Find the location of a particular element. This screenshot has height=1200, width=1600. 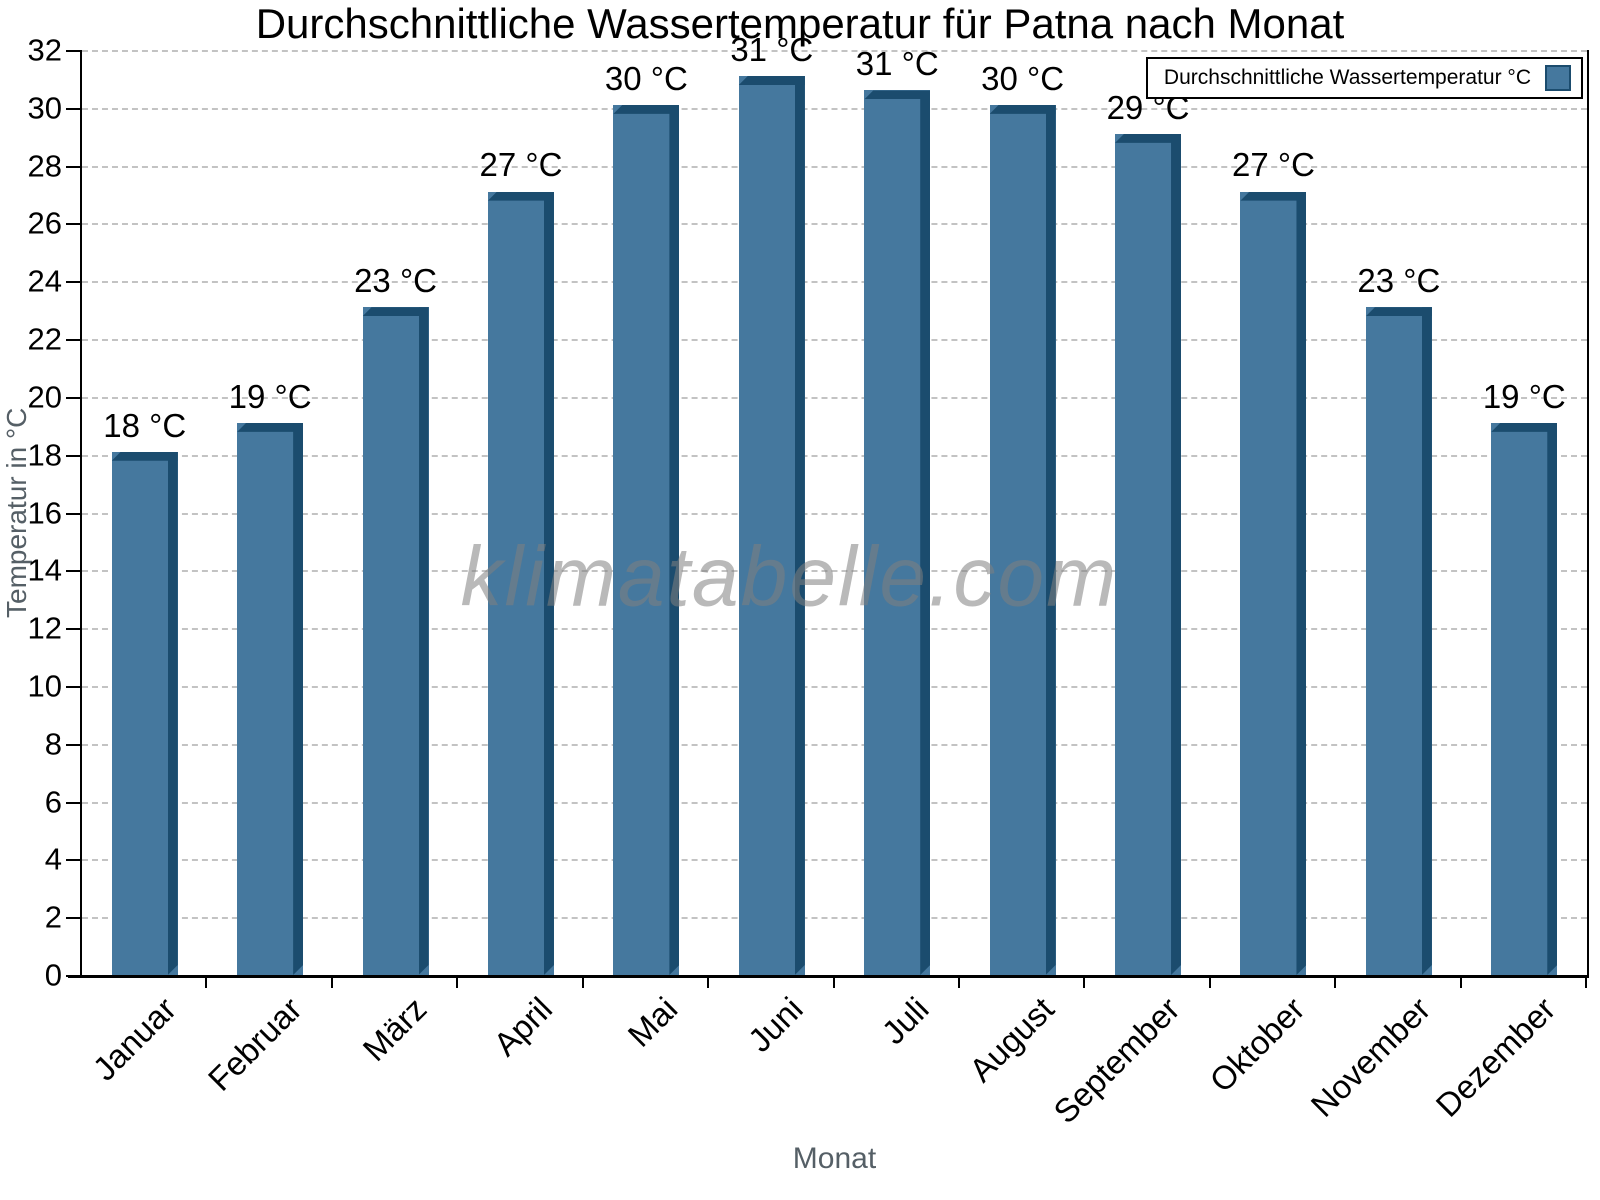

y-tick-label: 22 is located at coordinates (44, 339).